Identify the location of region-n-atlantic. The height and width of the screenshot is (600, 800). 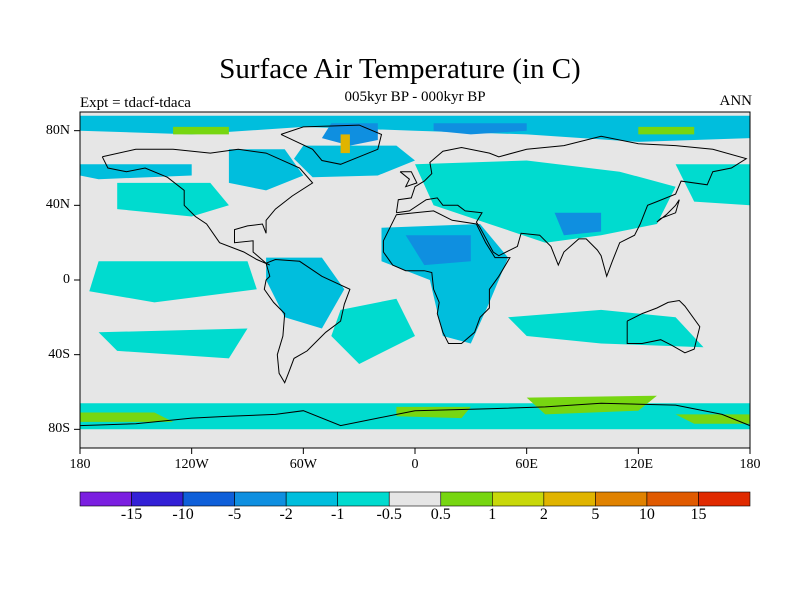
(354, 161).